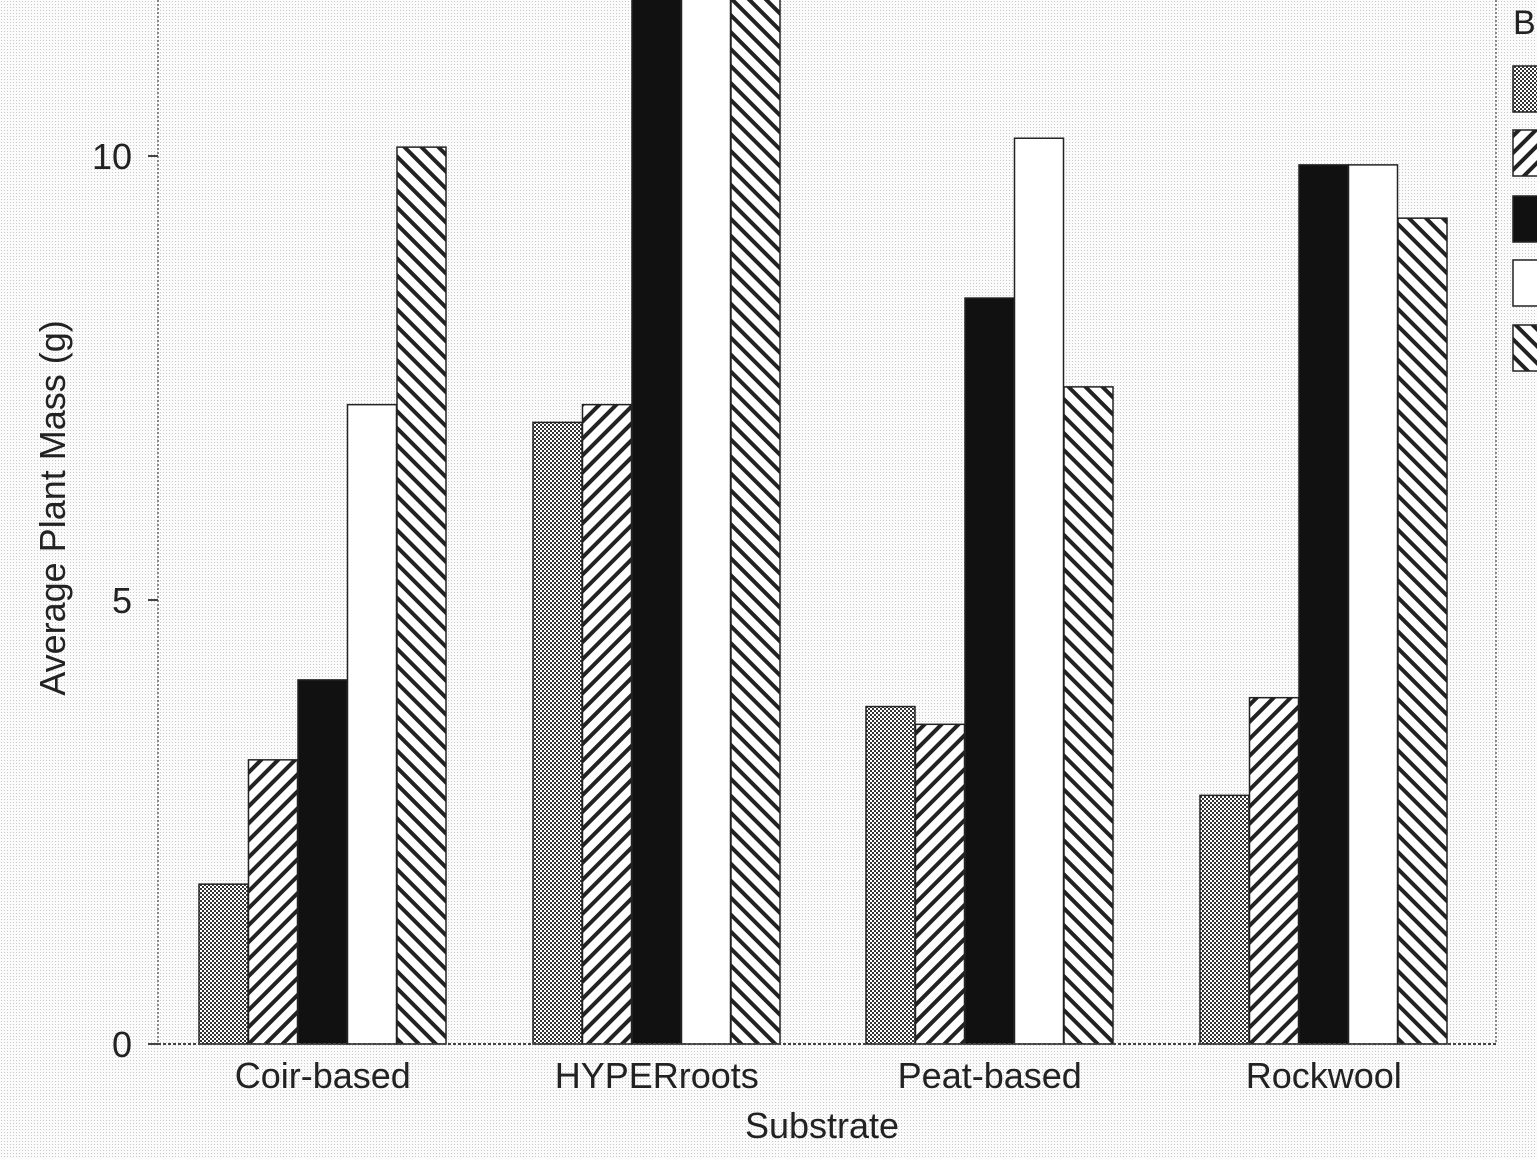 This screenshot has width=1537, height=1159. What do you see at coordinates (657, 1075) in the screenshot?
I see `x-tick-label: HYPERroots` at bounding box center [657, 1075].